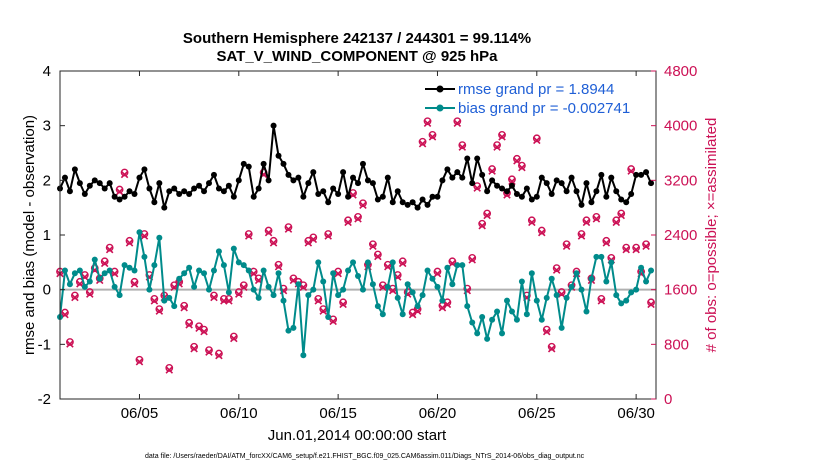  I want to click on y-tick-label: 1, so click(47, 235).